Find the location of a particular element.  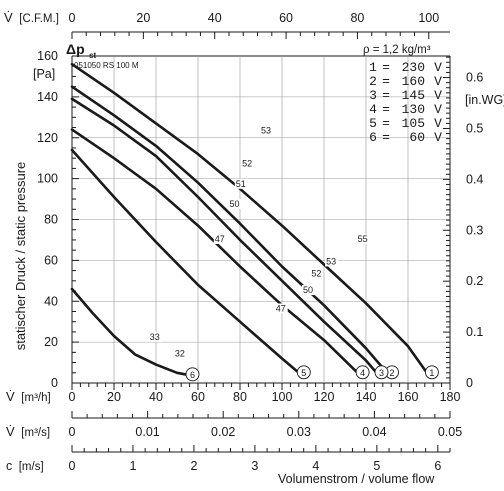

x-tick-label: 60 is located at coordinates (198, 397).